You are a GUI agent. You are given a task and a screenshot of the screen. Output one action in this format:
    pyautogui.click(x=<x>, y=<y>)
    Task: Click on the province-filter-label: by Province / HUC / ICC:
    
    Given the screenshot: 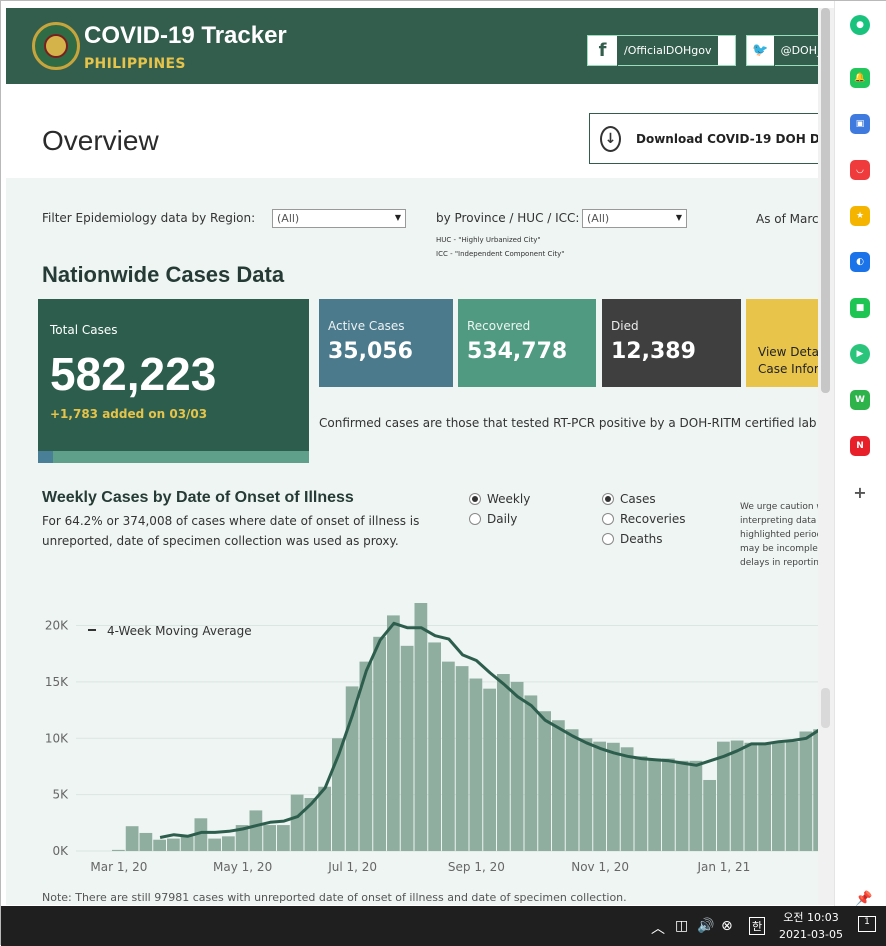 What is the action you would take?
    pyautogui.click(x=508, y=218)
    